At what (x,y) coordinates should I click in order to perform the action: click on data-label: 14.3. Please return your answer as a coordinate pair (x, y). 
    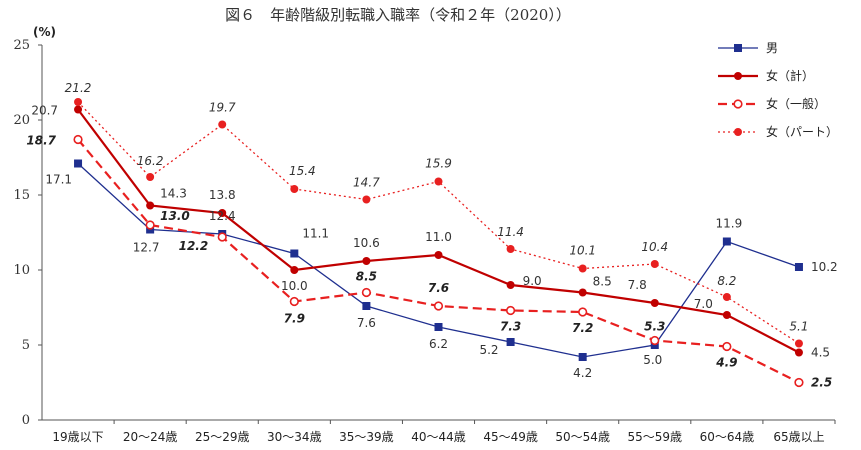
    Looking at the image, I should click on (173, 194).